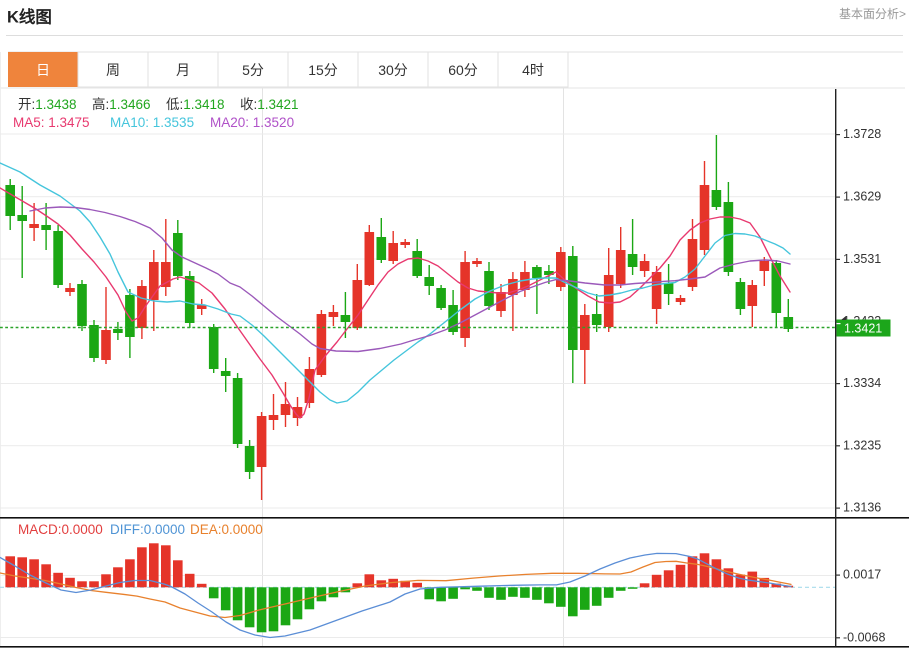  Describe the element at coordinates (463, 70) in the screenshot. I see `svg-text: 60分` at that location.